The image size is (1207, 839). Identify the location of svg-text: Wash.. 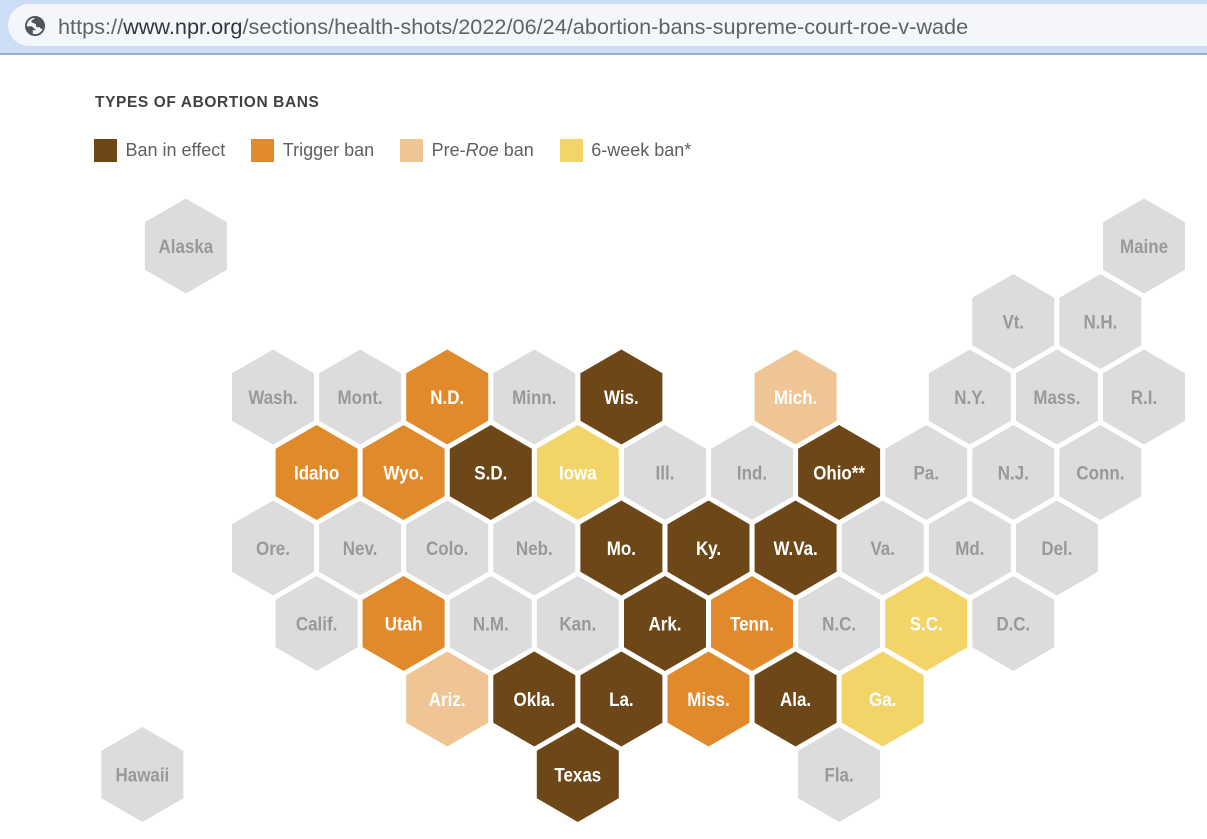
(272, 398).